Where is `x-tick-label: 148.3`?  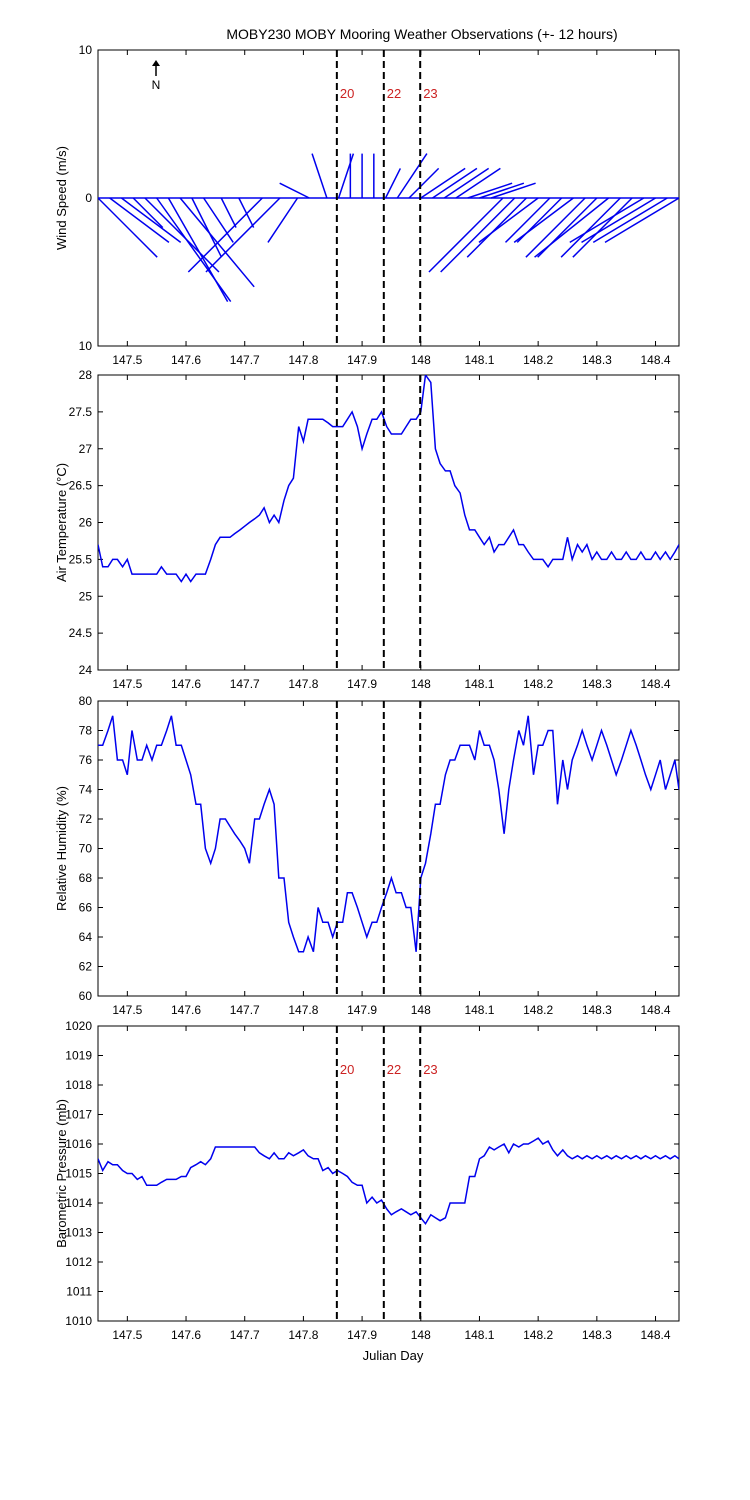
x-tick-label: 148.3 is located at coordinates (597, 684).